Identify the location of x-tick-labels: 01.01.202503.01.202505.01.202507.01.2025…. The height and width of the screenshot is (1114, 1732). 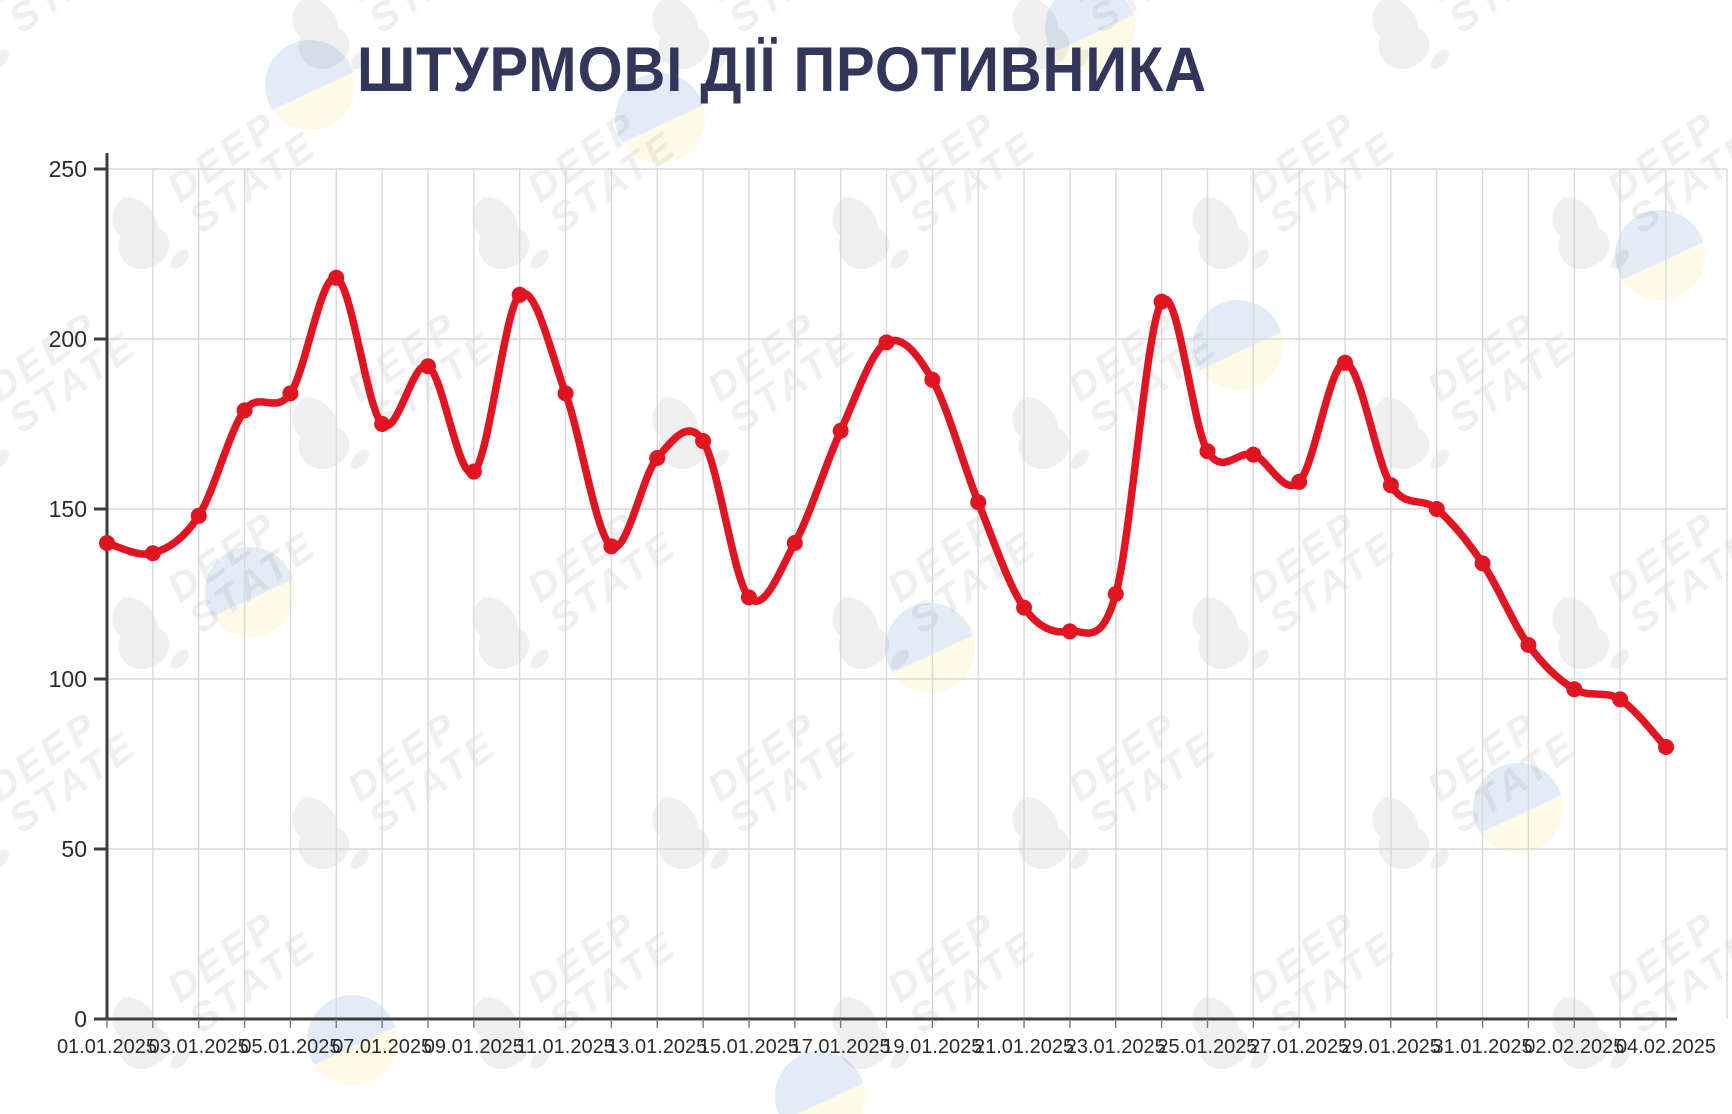
(886, 1047).